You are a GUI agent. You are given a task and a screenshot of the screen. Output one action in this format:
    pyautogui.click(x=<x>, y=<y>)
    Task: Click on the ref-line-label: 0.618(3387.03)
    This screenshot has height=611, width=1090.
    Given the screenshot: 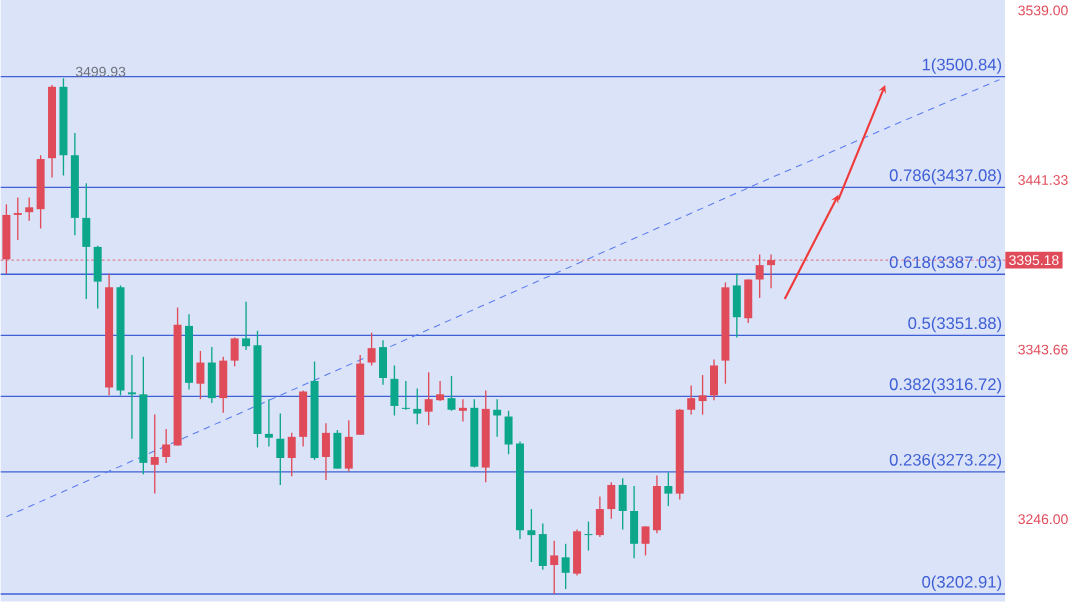 What is the action you would take?
    pyautogui.click(x=945, y=263)
    